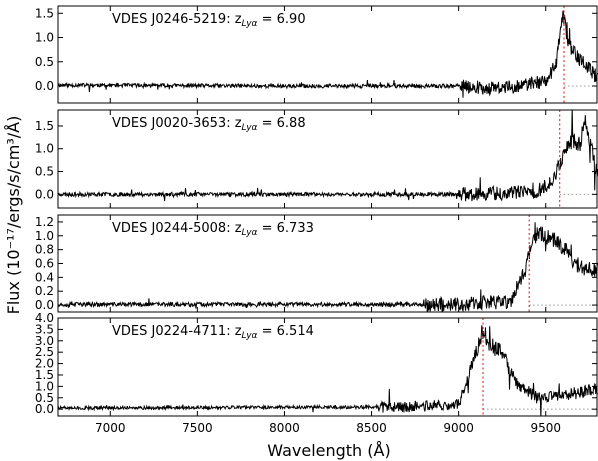 The image size is (598, 461). I want to click on y-tick-label: 2.5, so click(44, 352).